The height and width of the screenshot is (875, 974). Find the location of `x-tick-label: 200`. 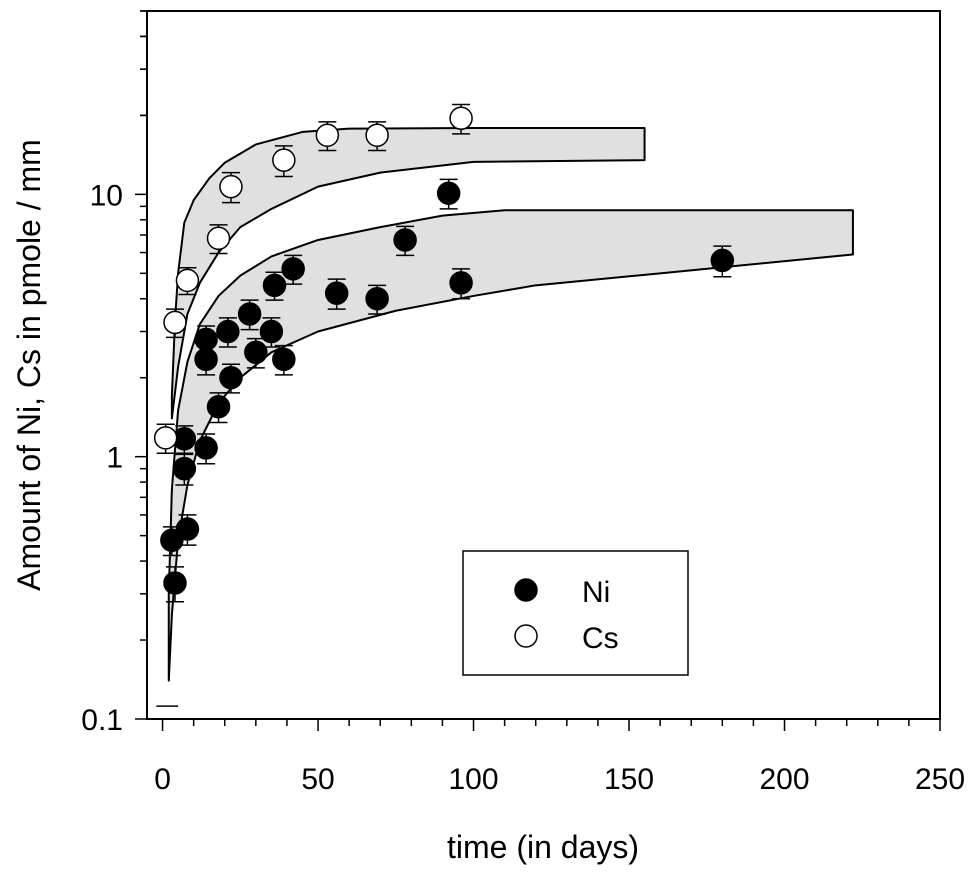

x-tick-label: 200 is located at coordinates (784, 779).